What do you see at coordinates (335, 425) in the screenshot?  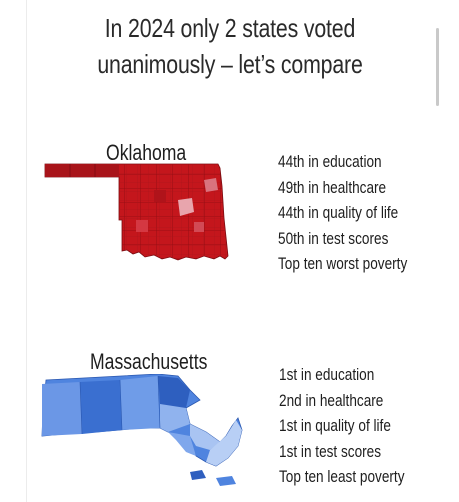 I see `stat-item: 1st in quality of life` at bounding box center [335, 425].